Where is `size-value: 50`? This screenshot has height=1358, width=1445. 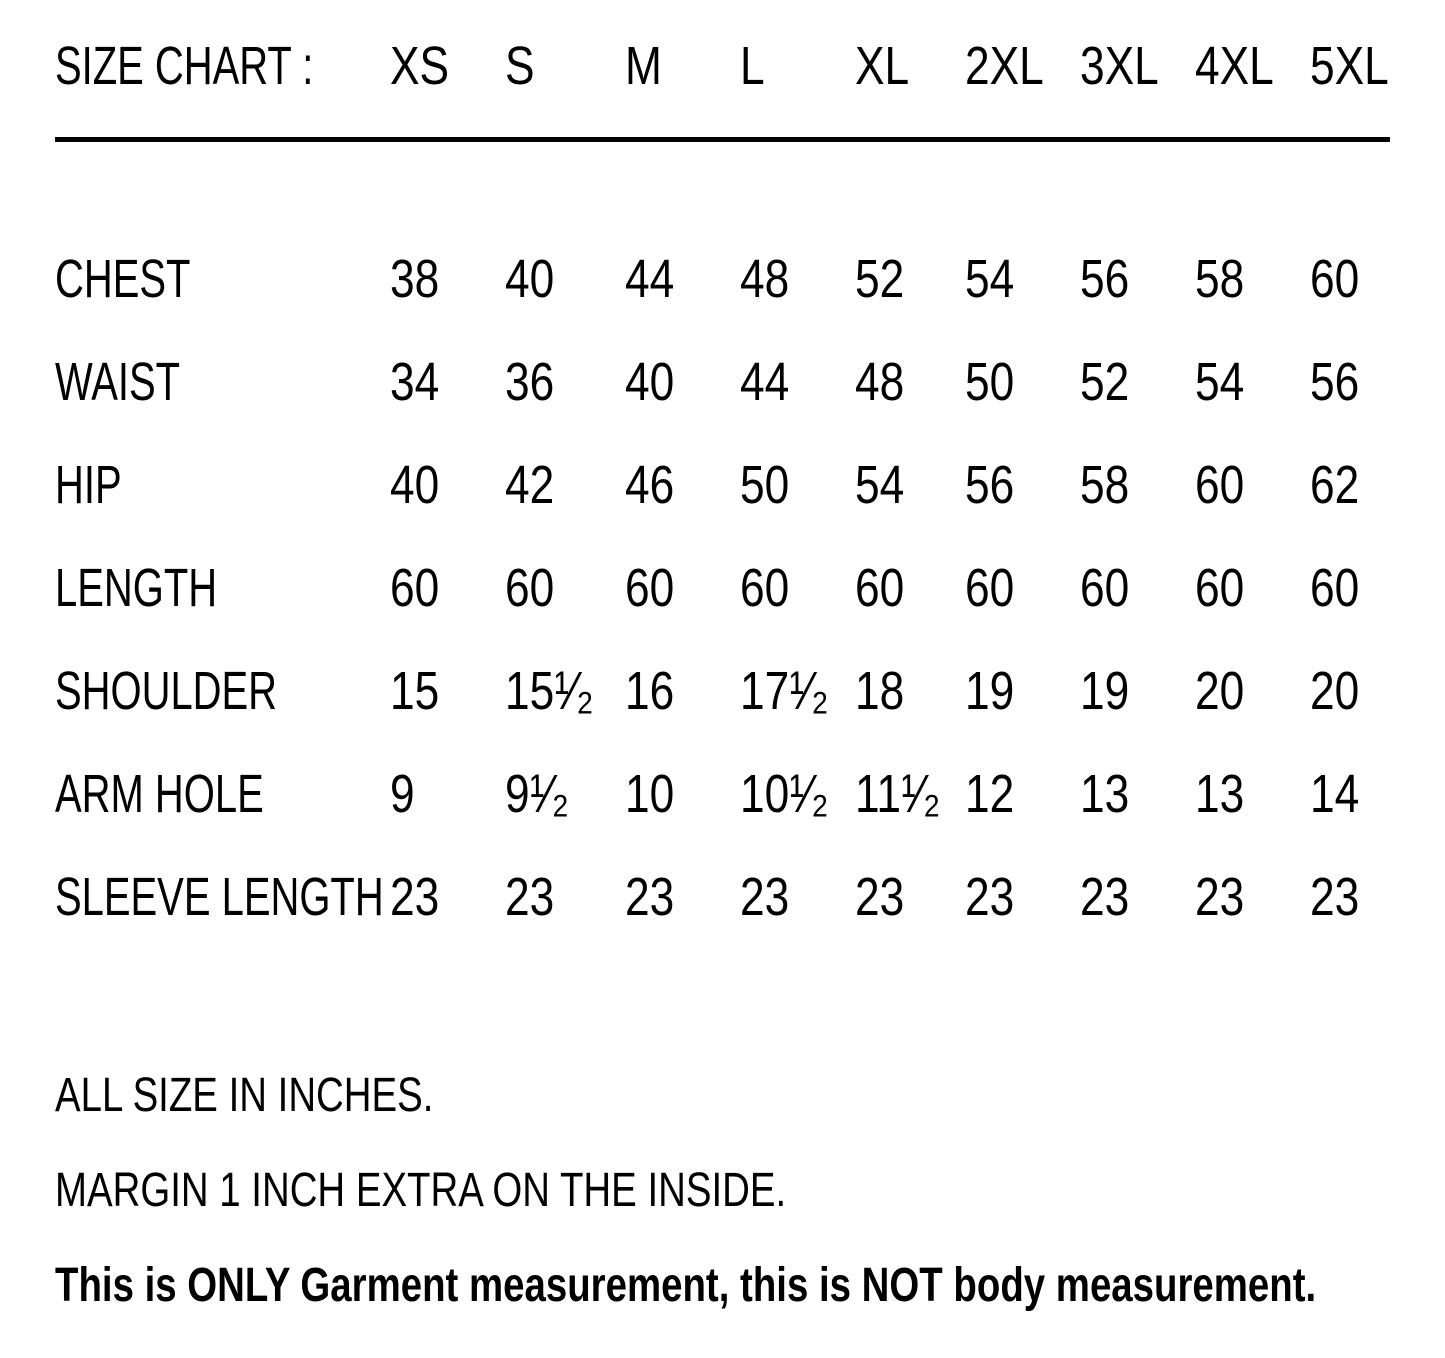 size-value: 50 is located at coordinates (765, 484).